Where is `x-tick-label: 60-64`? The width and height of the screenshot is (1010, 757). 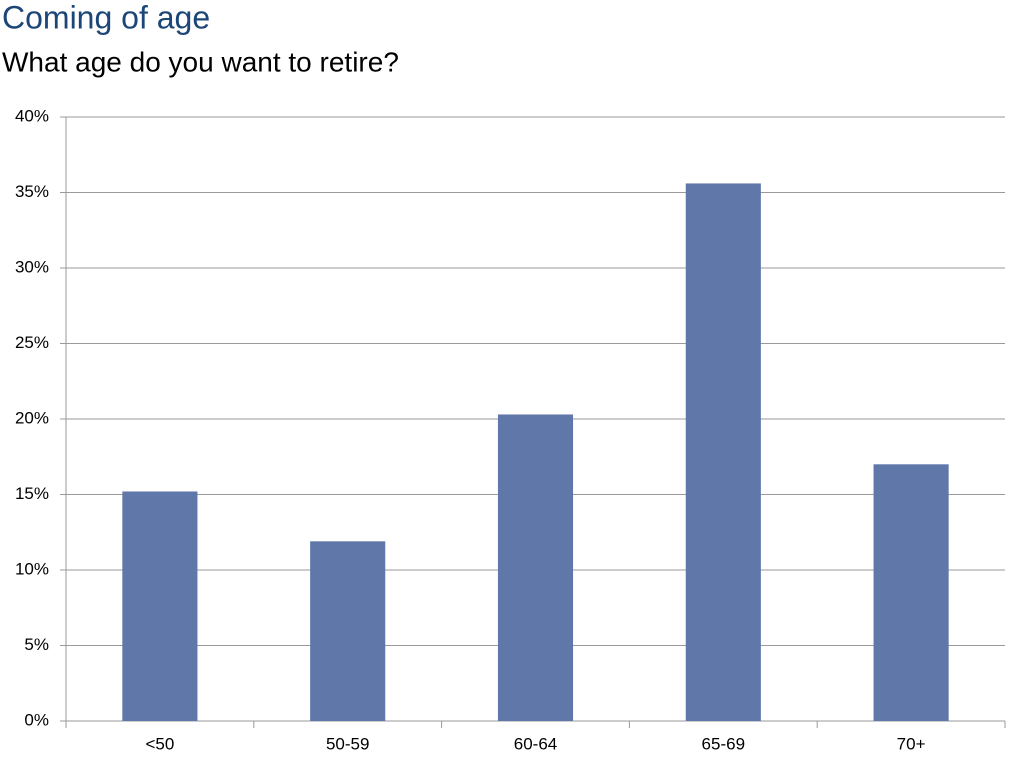
x-tick-label: 60-64 is located at coordinates (535, 743).